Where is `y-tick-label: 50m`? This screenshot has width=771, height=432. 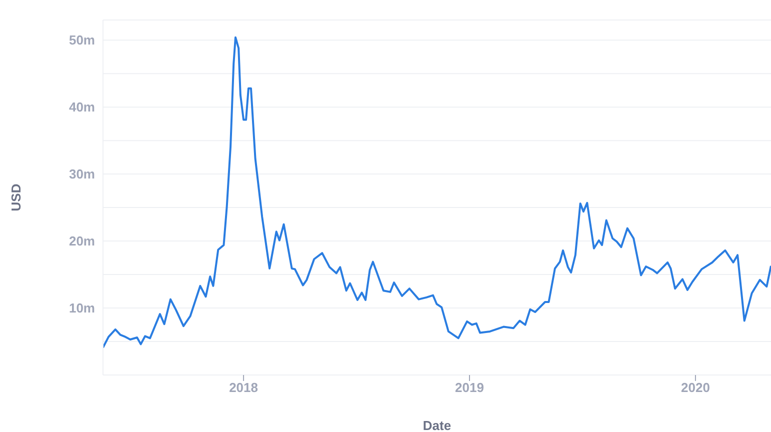
y-tick-label: 50m is located at coordinates (81, 40).